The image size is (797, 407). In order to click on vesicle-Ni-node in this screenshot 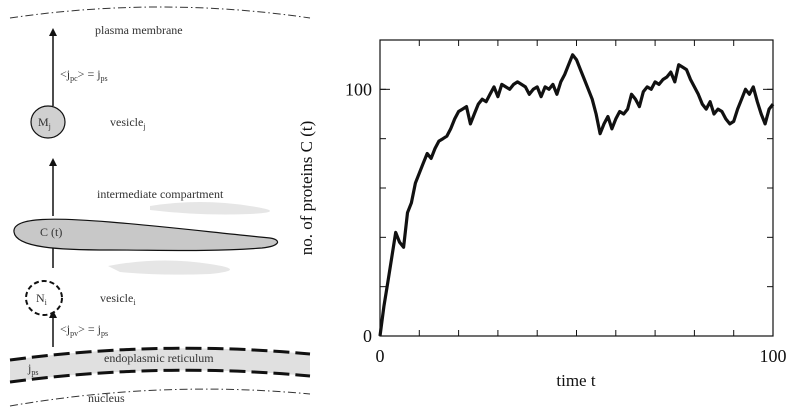, I will do `click(44, 298)`.